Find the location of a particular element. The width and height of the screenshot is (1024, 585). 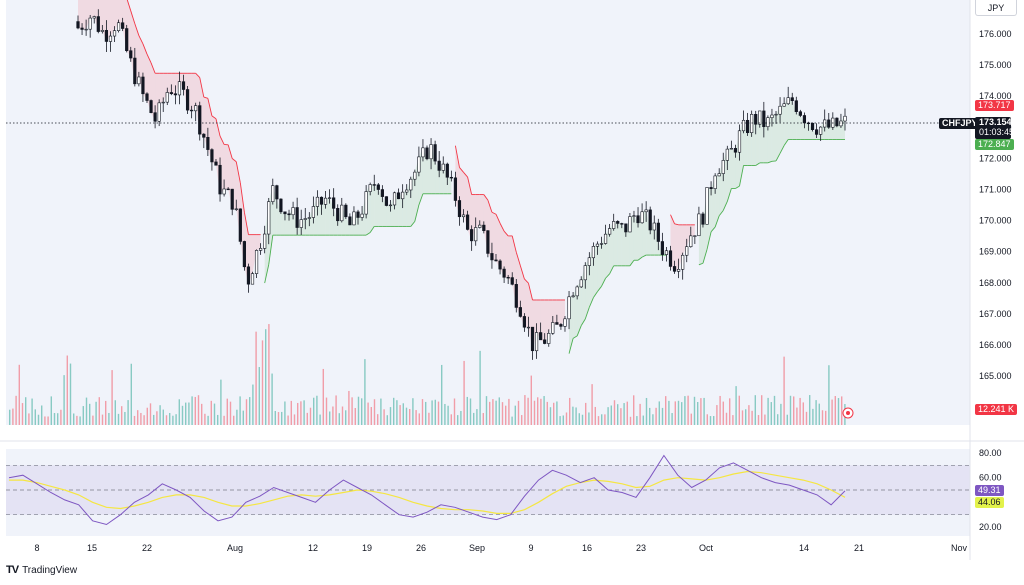

price-tick-label: 175.000 is located at coordinates (995, 65).